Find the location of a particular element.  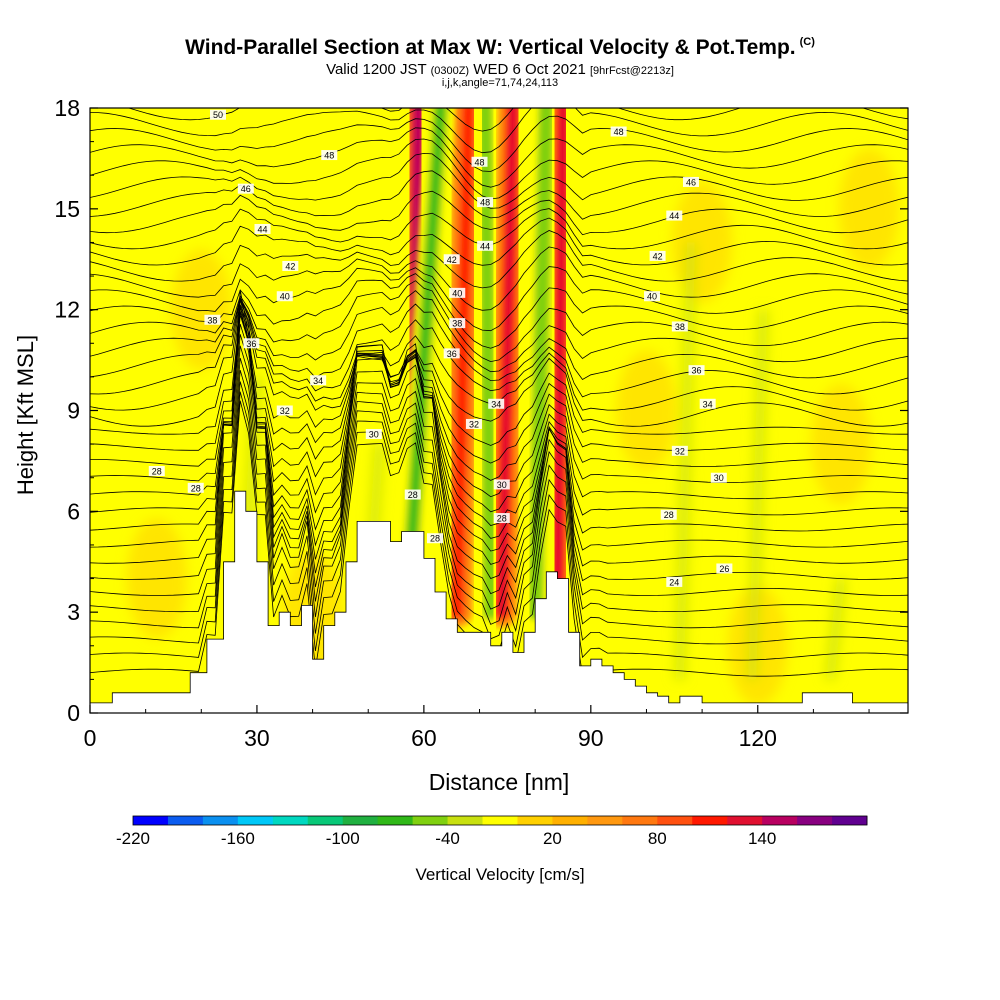

contour-label-text: 30 is located at coordinates (374, 435).